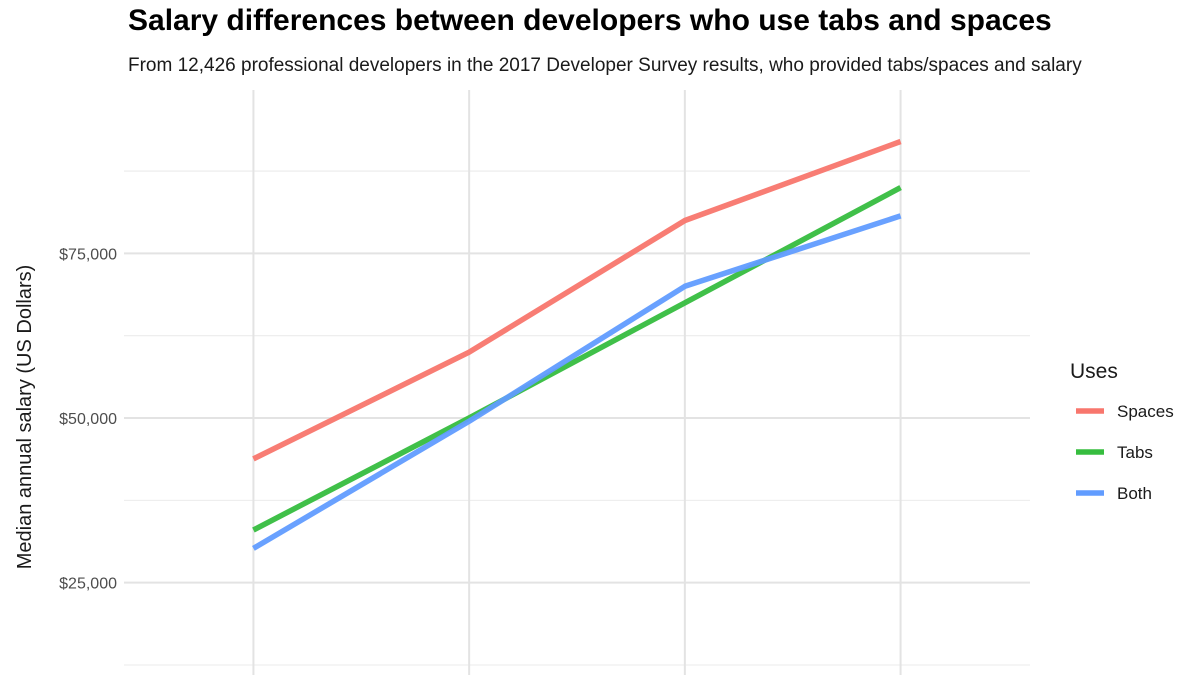 This screenshot has width=1200, height=675. What do you see at coordinates (1094, 371) in the screenshot?
I see `legend-title: Uses` at bounding box center [1094, 371].